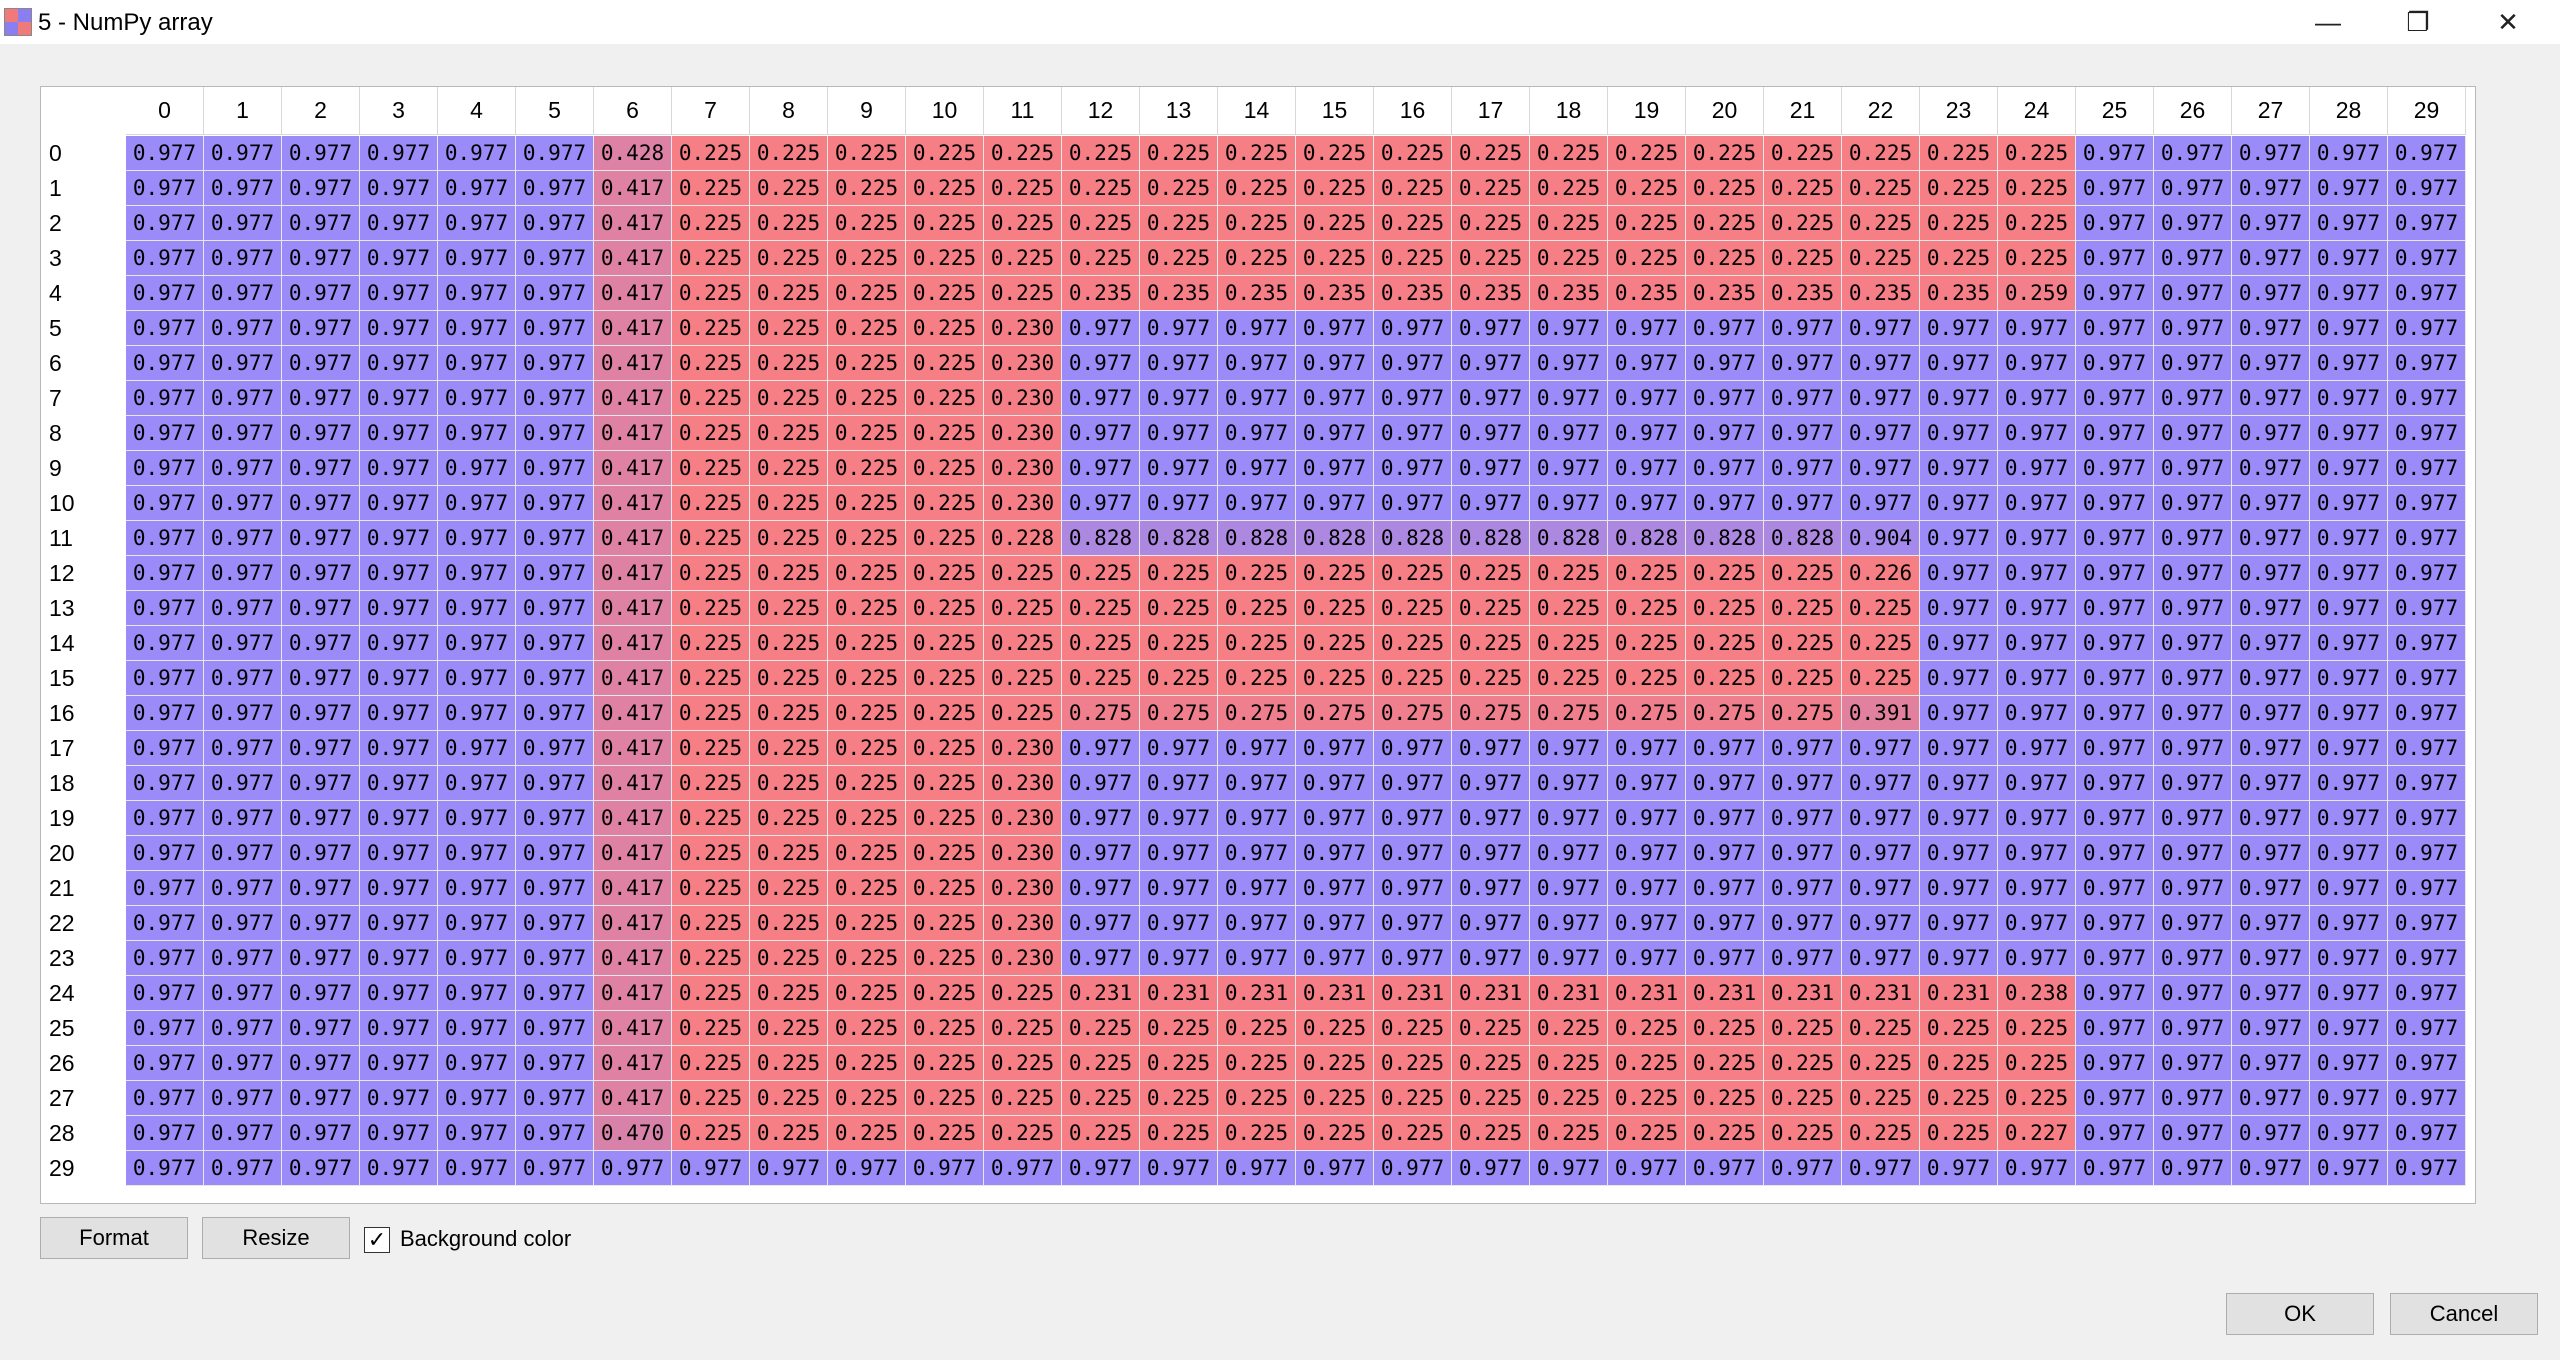 Image resolution: width=2560 pixels, height=1360 pixels. Describe the element at coordinates (1179, 293) in the screenshot. I see `array-cell: 0.235` at that location.